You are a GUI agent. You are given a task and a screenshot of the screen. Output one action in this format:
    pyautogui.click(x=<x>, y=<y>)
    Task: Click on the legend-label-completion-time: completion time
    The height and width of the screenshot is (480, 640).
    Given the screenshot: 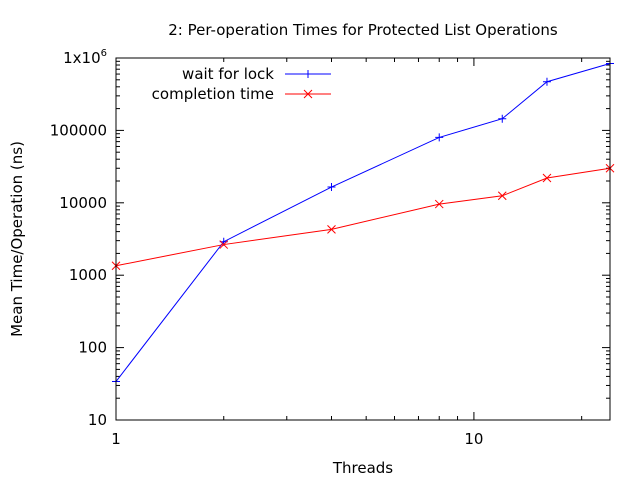 What is the action you would take?
    pyautogui.click(x=213, y=94)
    